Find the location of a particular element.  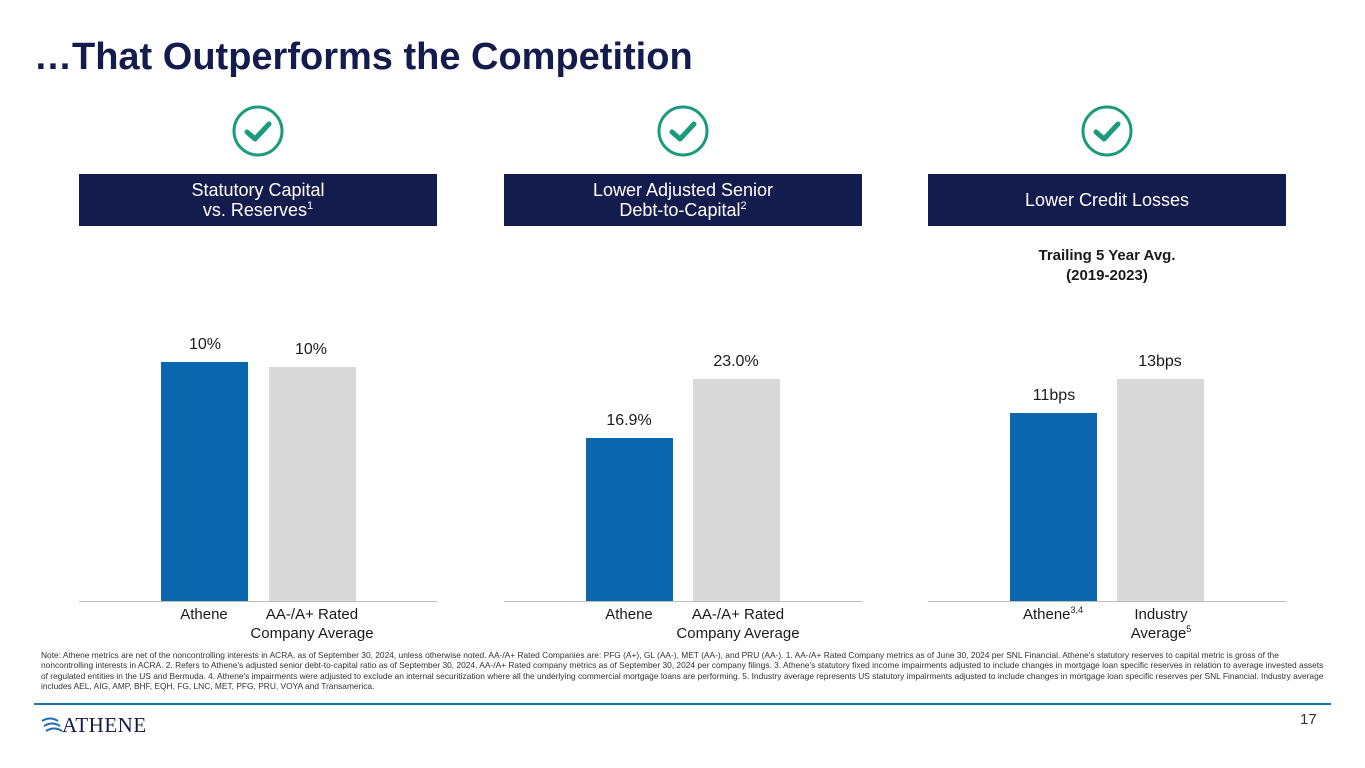

x-tick-label-line: Athene3,4 is located at coordinates (1053, 614).